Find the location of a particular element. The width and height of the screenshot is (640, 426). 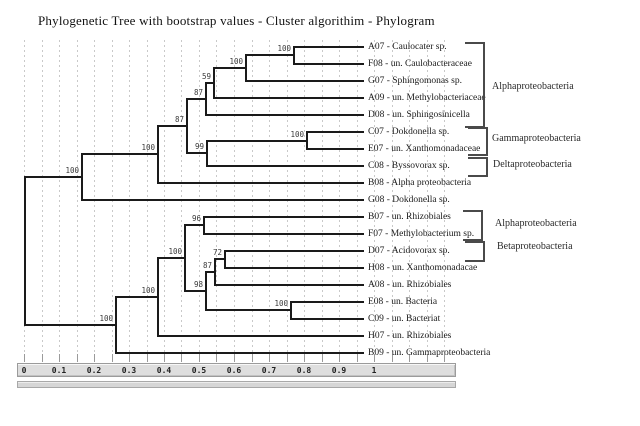

tip-branch-A08 is located at coordinates (289, 285).